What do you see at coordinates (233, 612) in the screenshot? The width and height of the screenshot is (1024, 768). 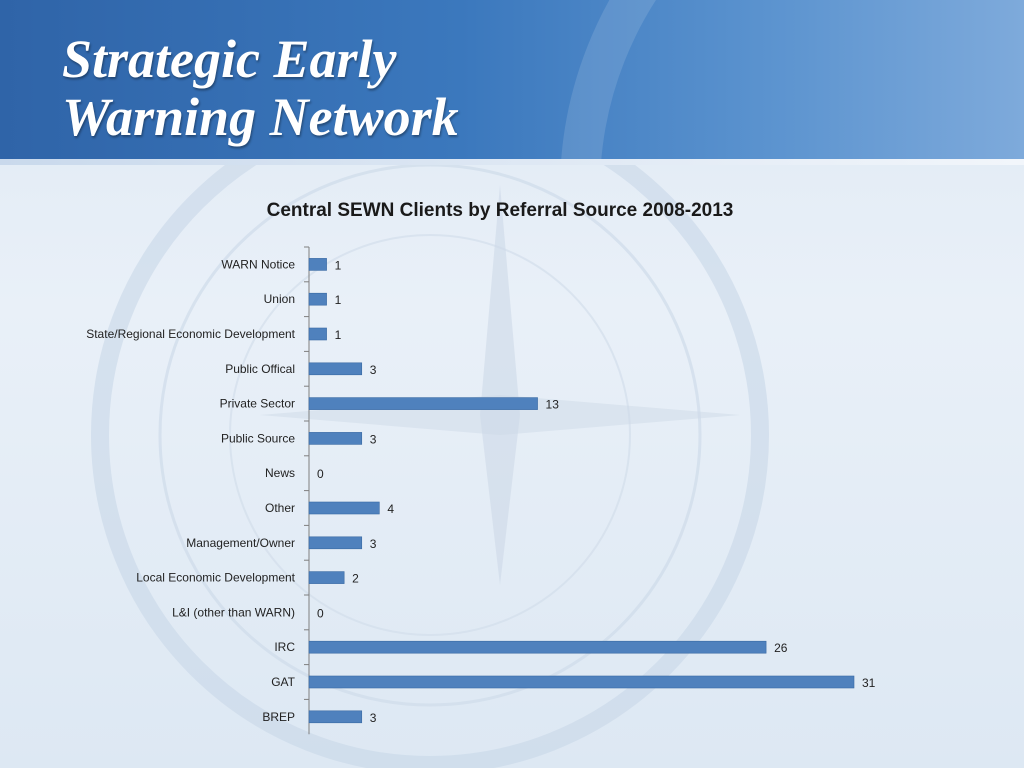 I see `category-label: L&I (other than WARN)` at bounding box center [233, 612].